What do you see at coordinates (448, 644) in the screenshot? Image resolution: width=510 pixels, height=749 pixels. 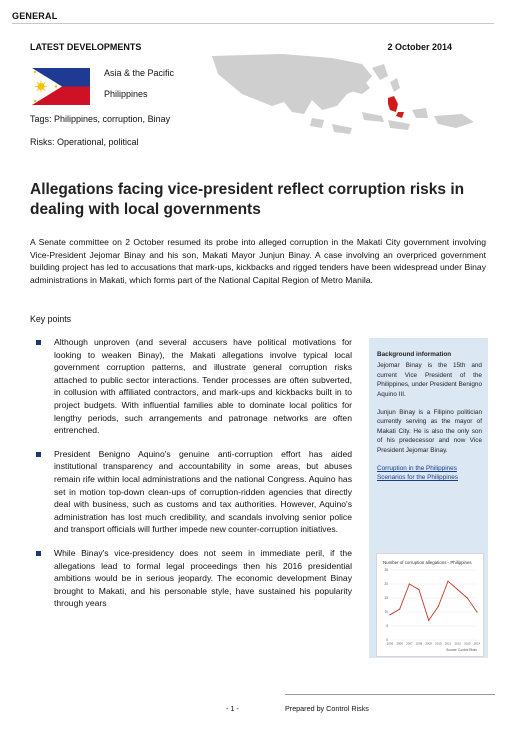 I see `x-tick-label: 2011` at bounding box center [448, 644].